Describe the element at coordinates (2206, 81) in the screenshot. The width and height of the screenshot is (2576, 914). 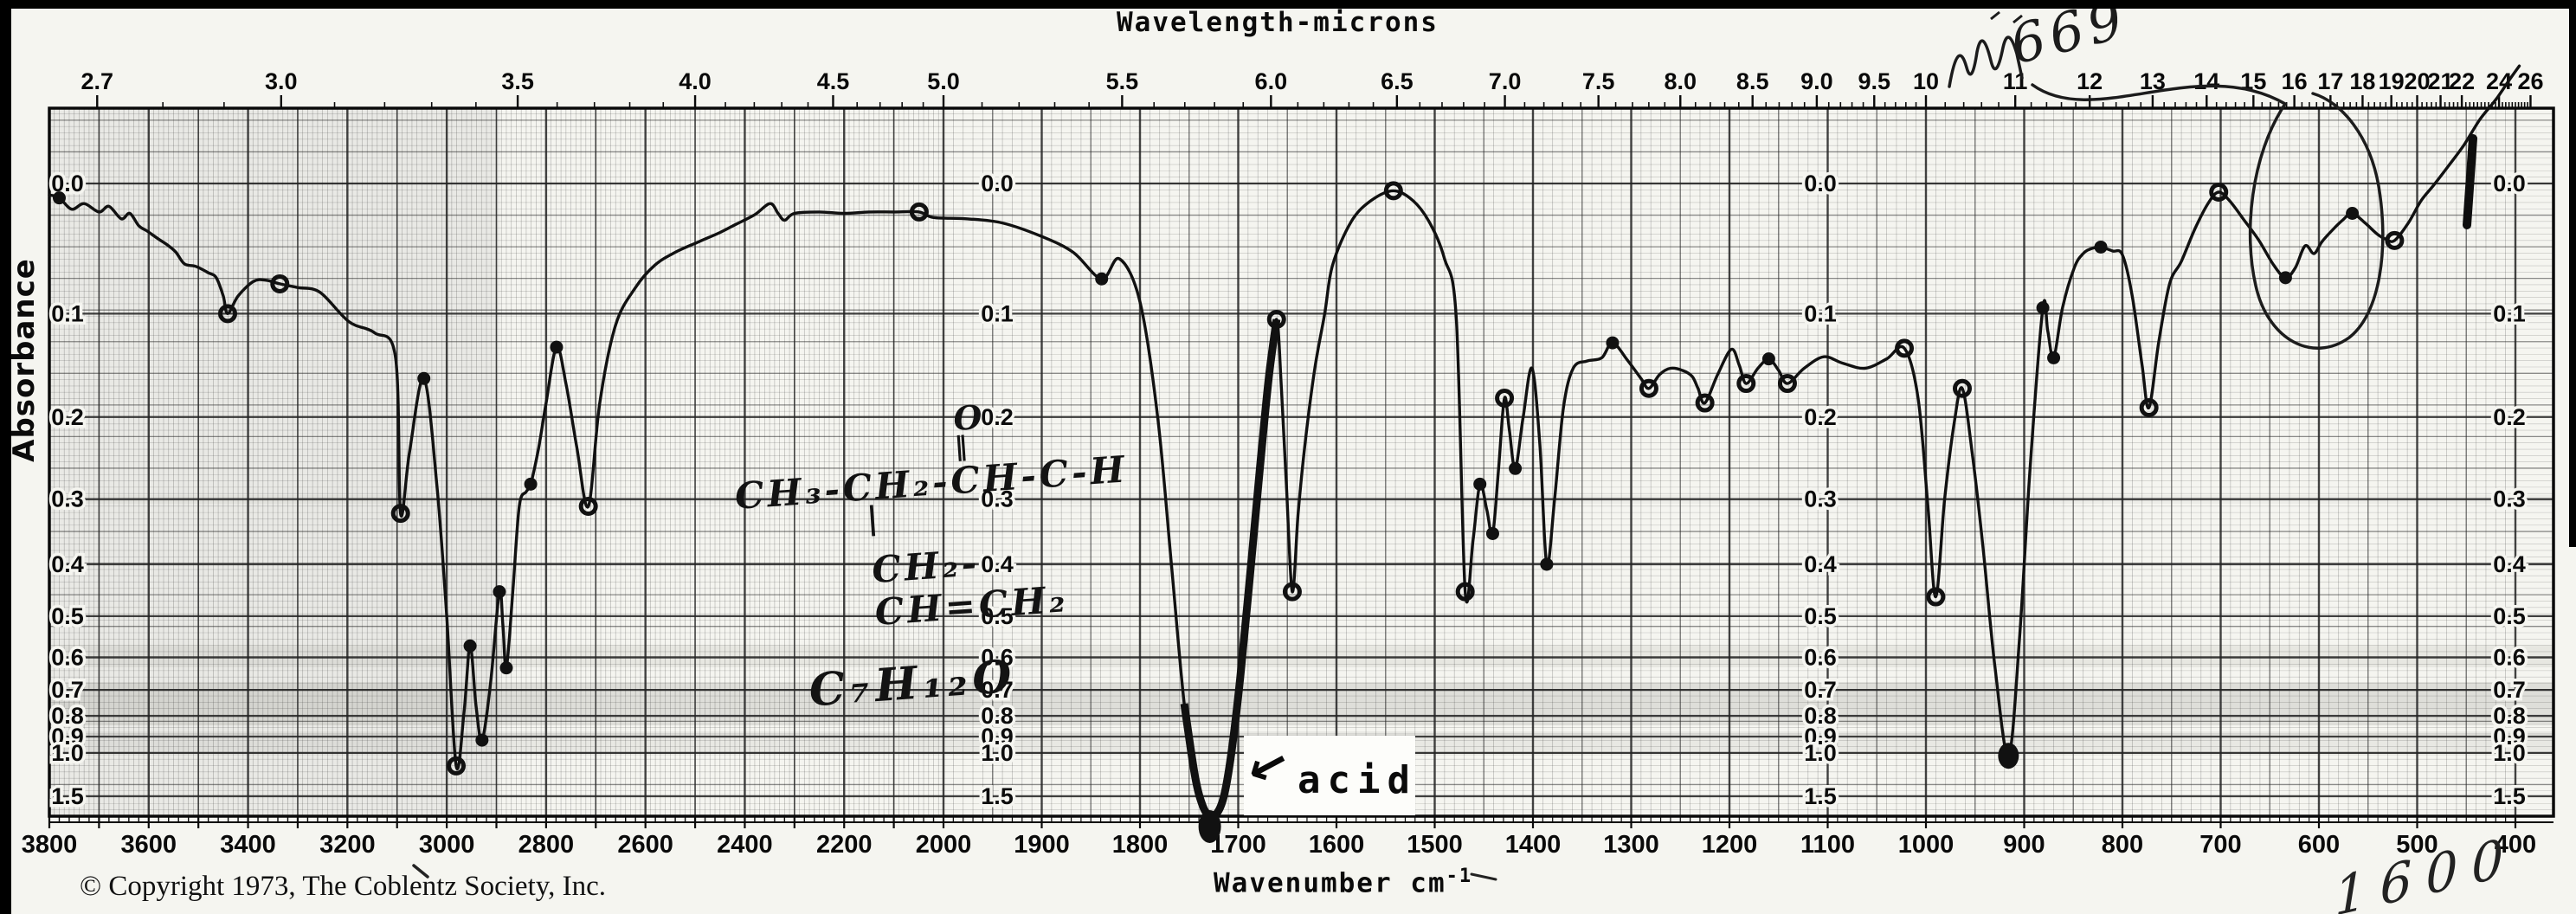
I see `top-tick-label: 14` at that location.